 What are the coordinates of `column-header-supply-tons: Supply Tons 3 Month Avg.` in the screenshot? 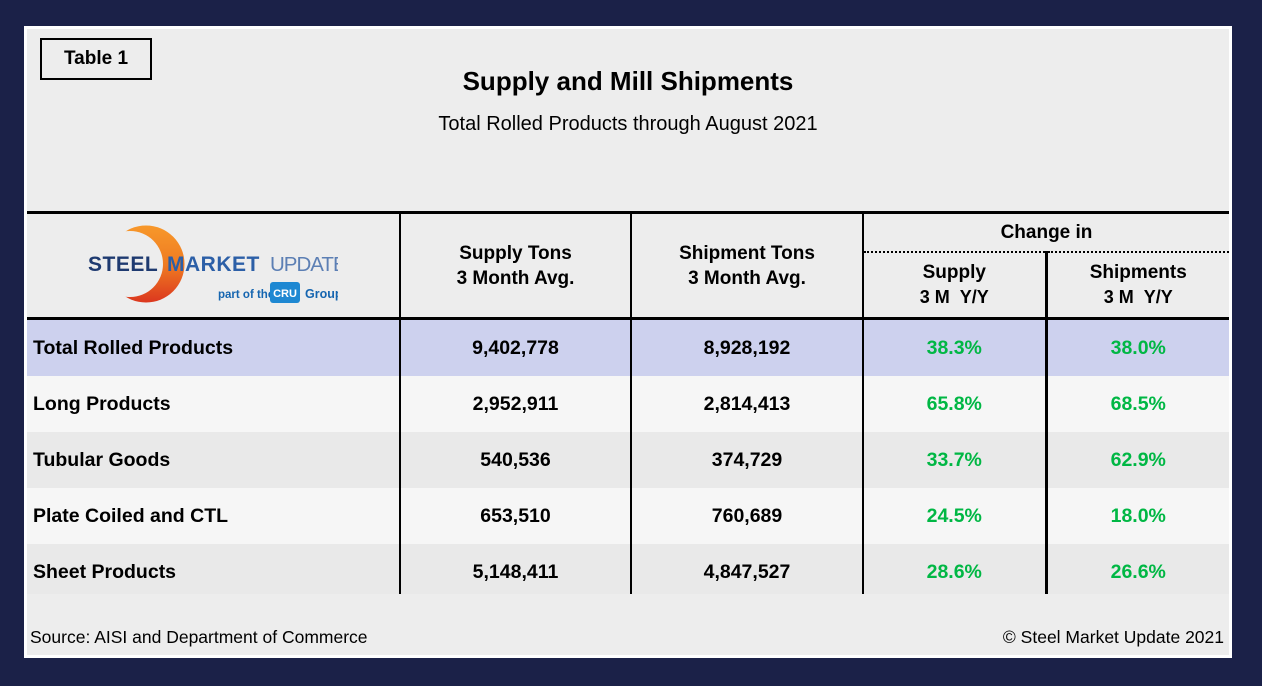 It's located at (515, 265).